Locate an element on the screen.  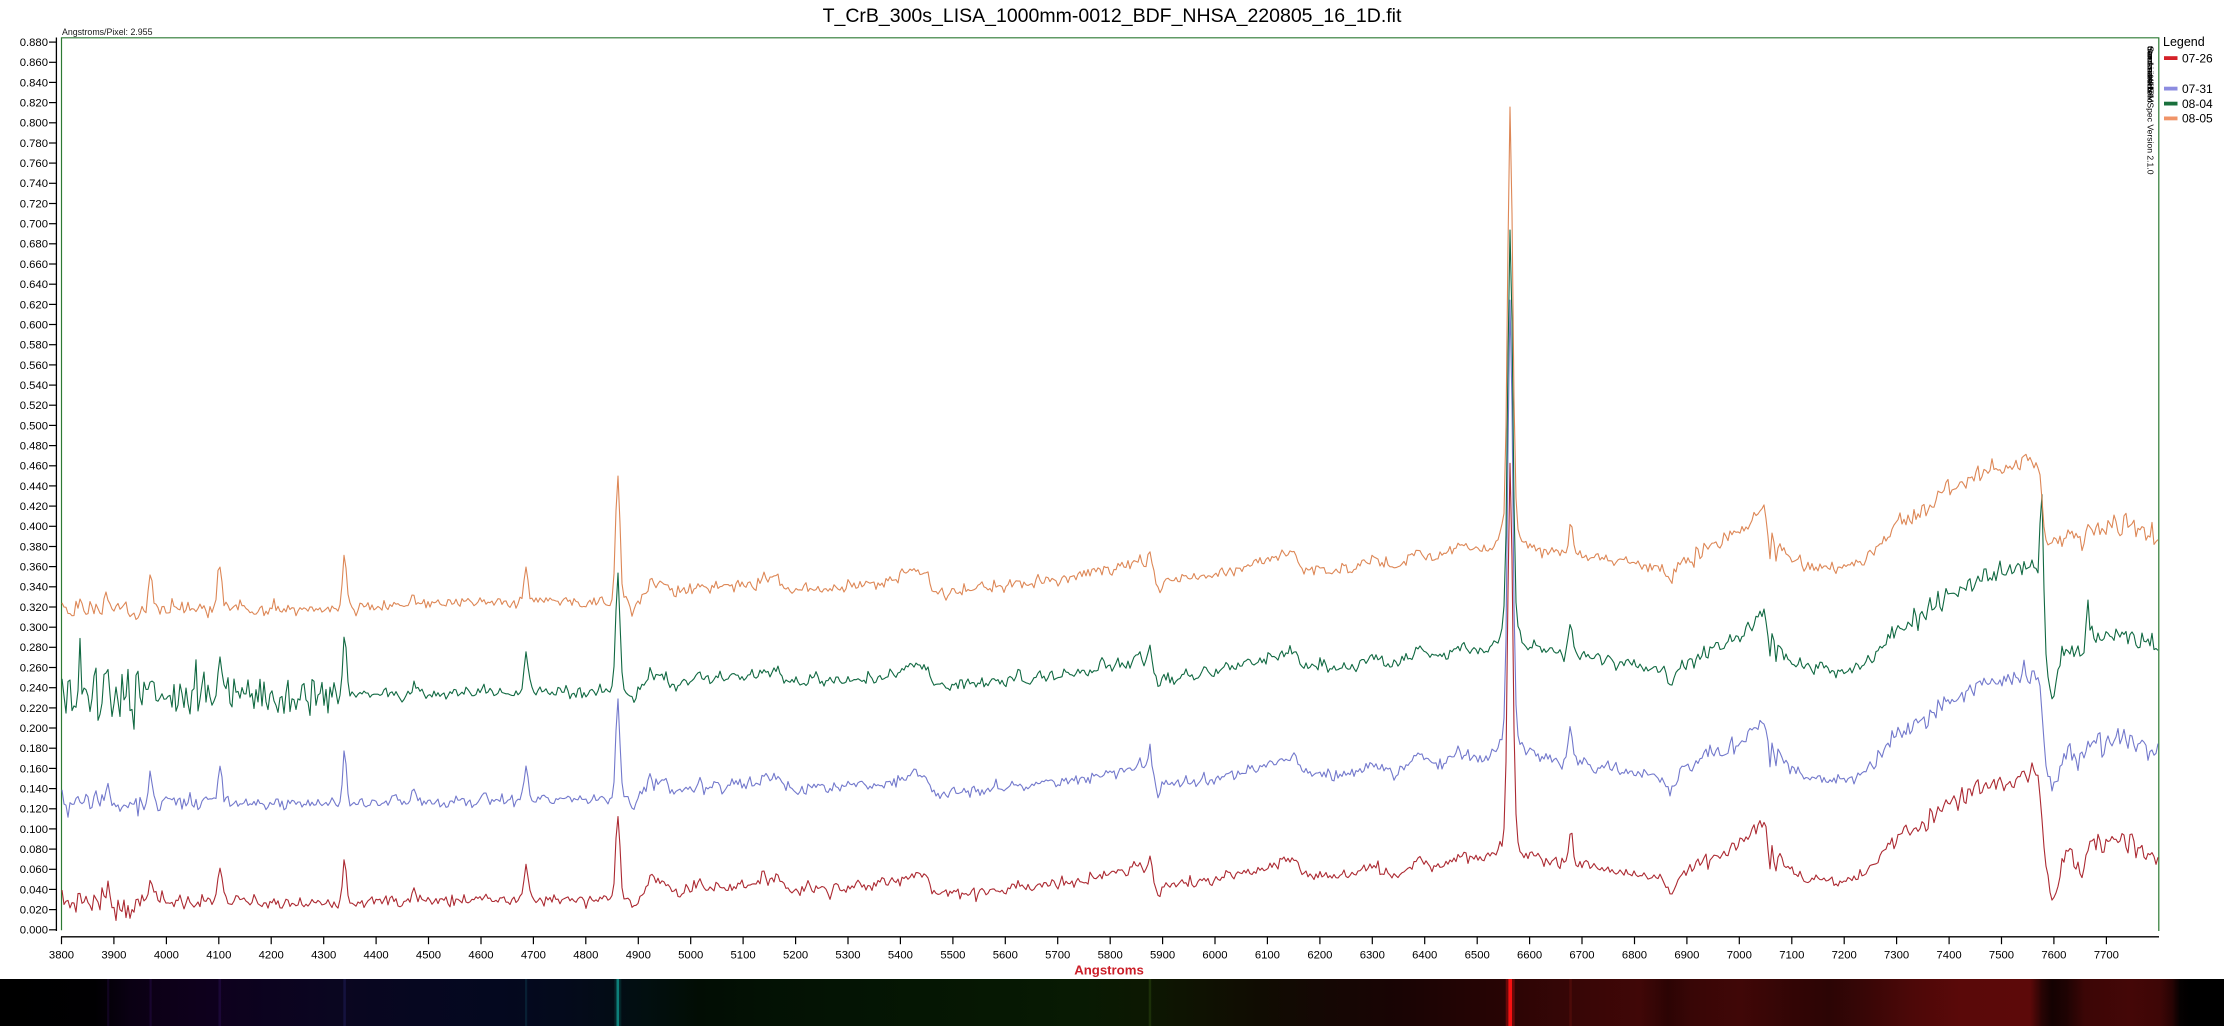
svg-text: 0.360 is located at coordinates (34, 568).